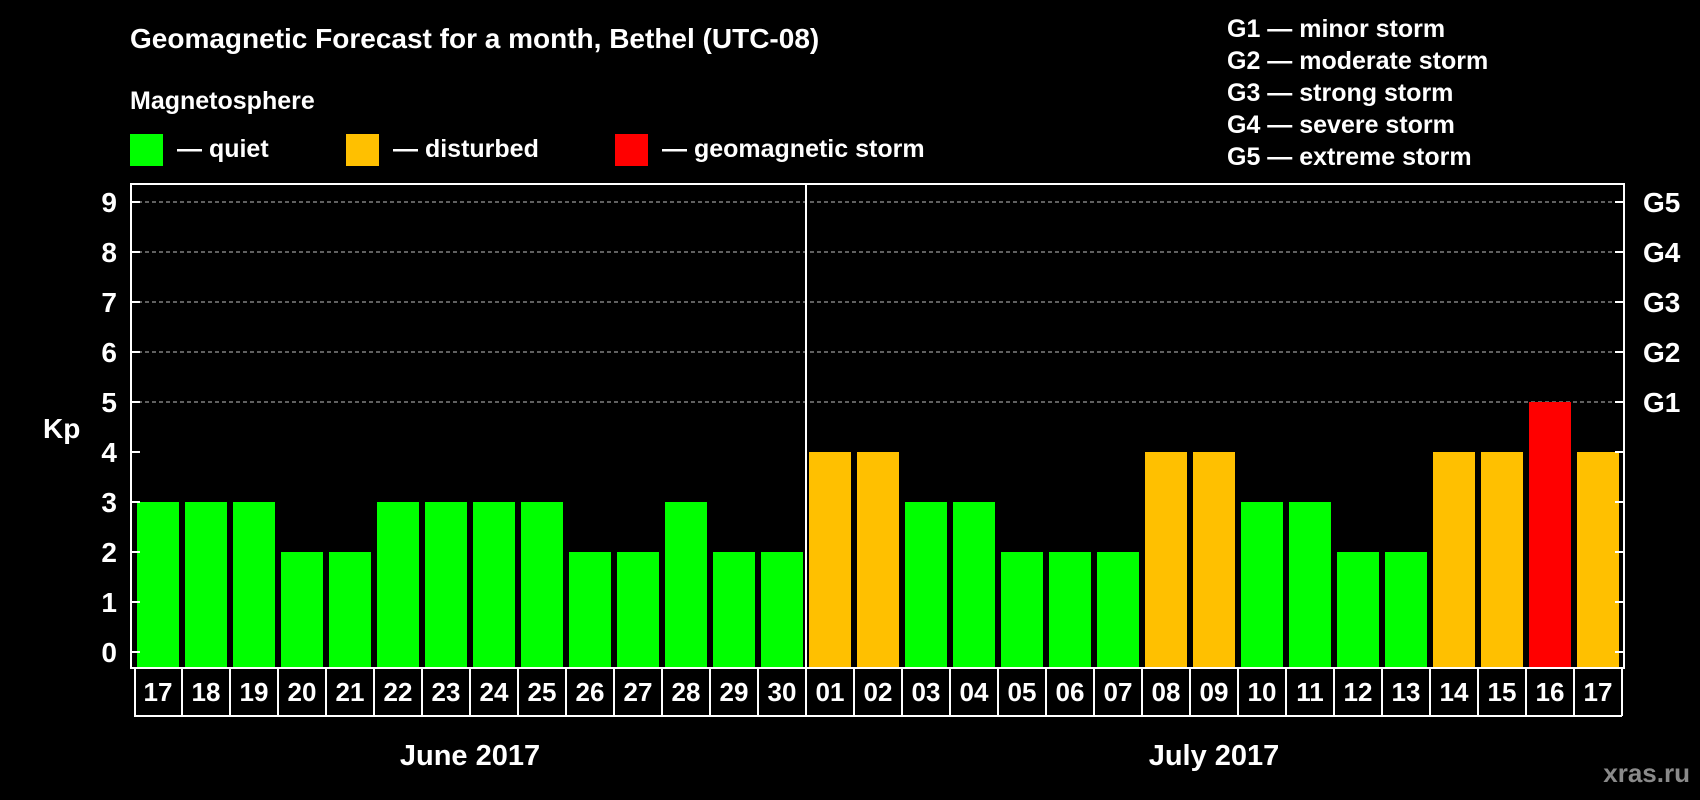  I want to click on day-label: 05, so click(1022, 692).